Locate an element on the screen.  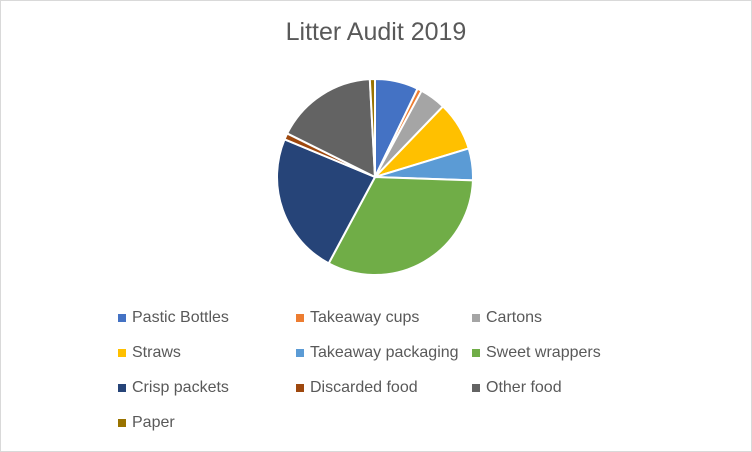
legend-label: Straws is located at coordinates (156, 352).